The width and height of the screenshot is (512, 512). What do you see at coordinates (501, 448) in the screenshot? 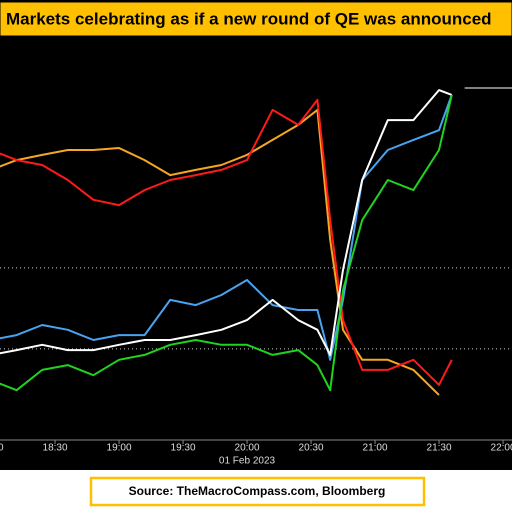
I see `x-tick-label: 22:00` at bounding box center [501, 448].